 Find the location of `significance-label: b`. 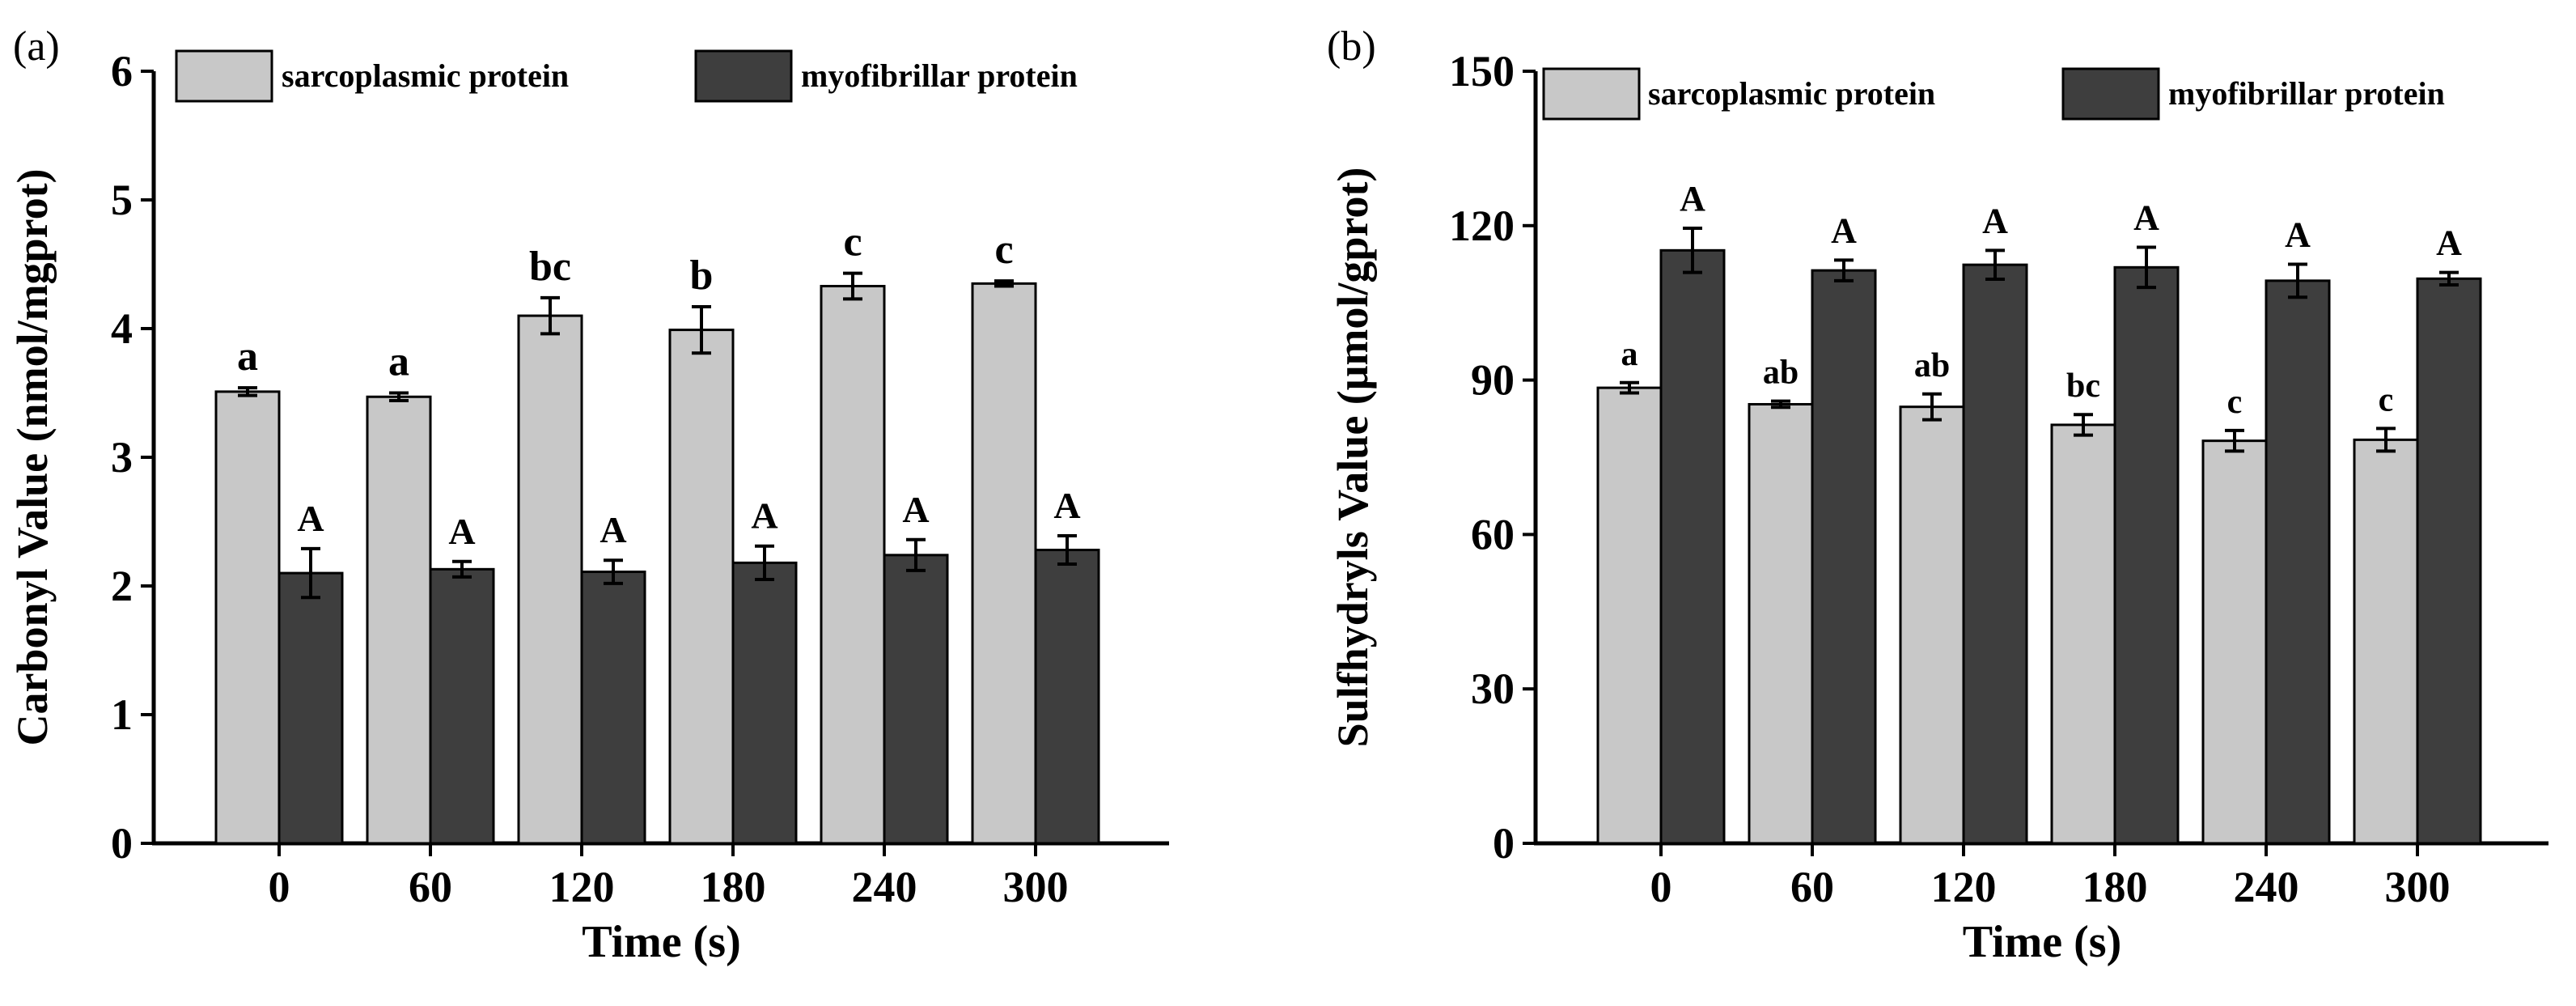

significance-label: b is located at coordinates (702, 276).